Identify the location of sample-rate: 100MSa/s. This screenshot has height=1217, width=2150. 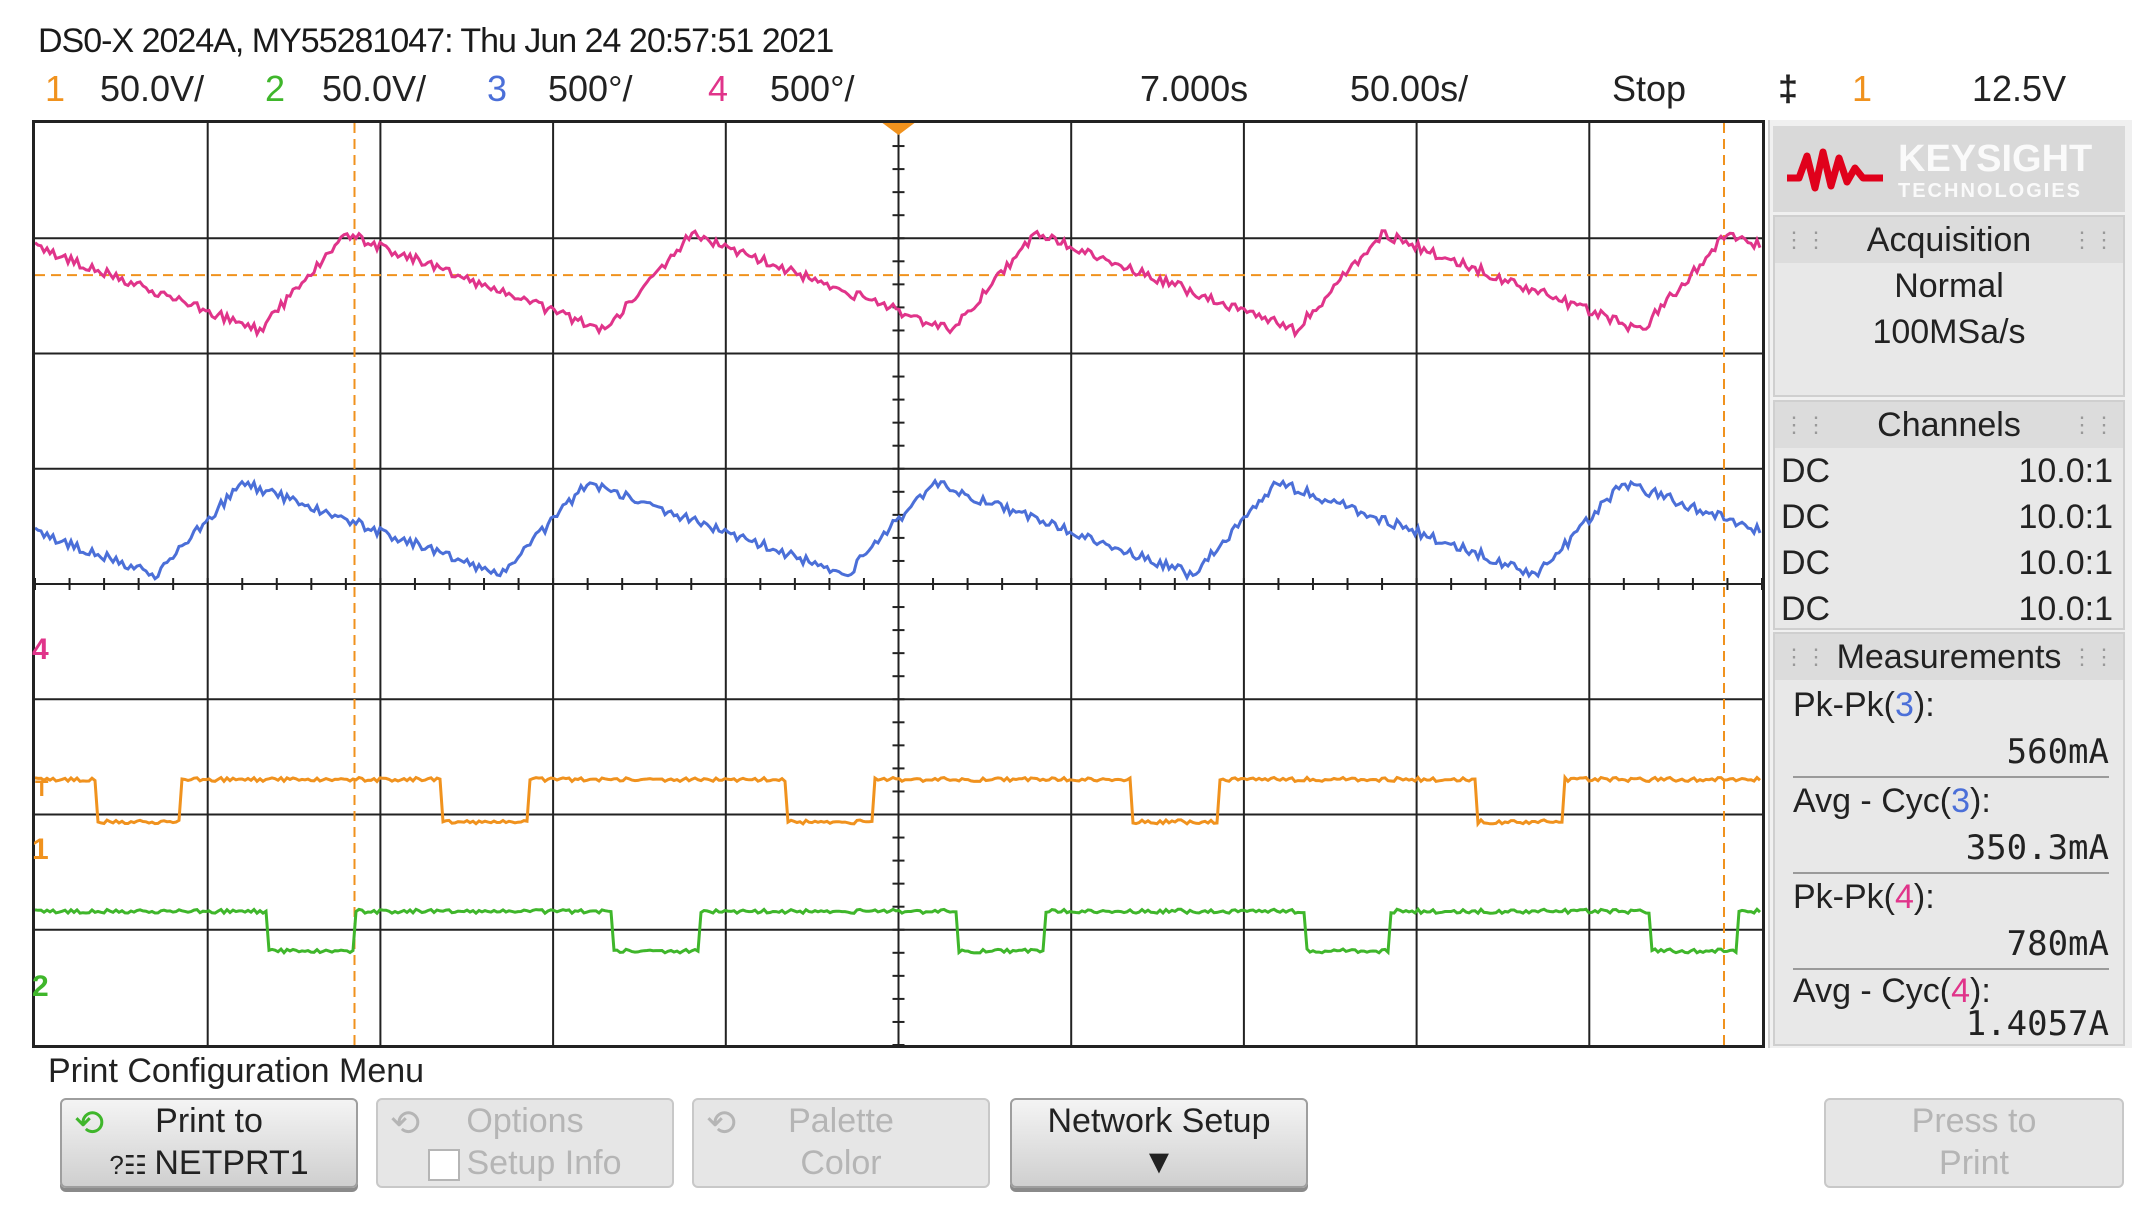
(1949, 332).